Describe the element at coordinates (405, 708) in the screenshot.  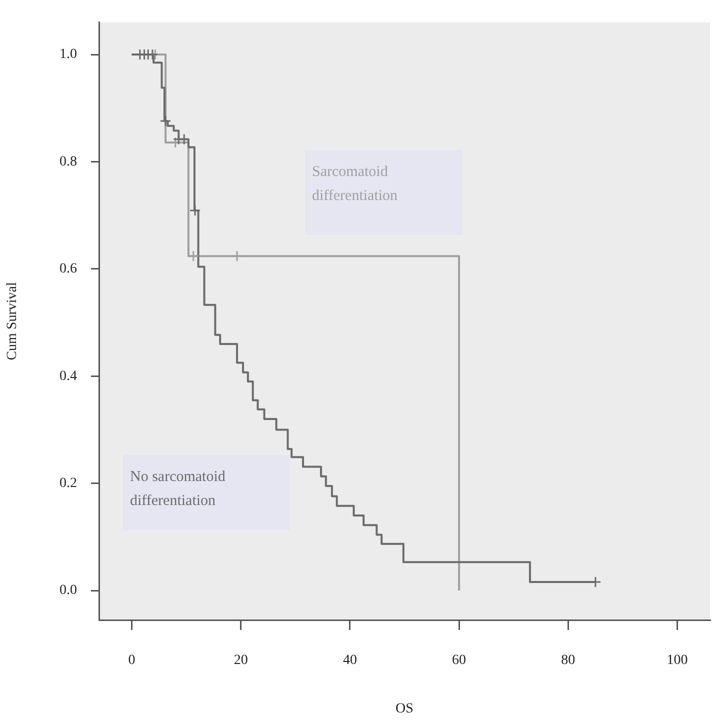
I see `x-axis-title: OS` at that location.